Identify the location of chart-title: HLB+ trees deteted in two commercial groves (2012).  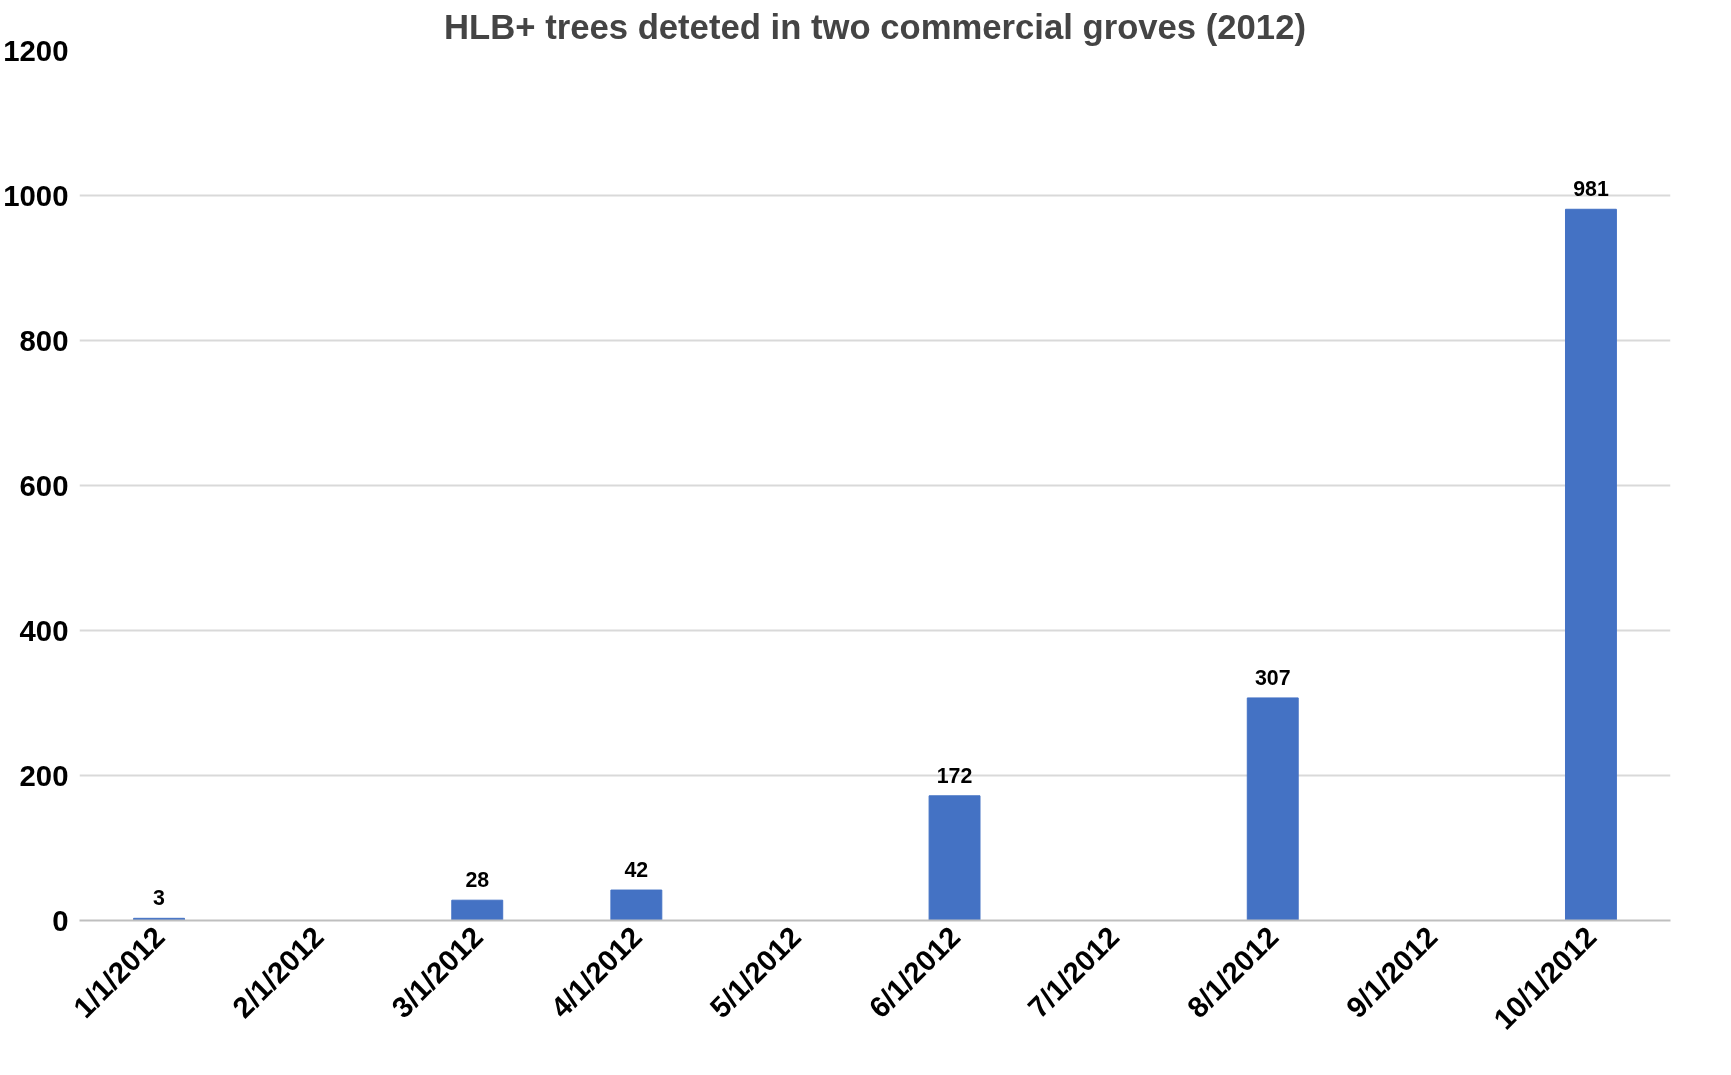
(875, 26).